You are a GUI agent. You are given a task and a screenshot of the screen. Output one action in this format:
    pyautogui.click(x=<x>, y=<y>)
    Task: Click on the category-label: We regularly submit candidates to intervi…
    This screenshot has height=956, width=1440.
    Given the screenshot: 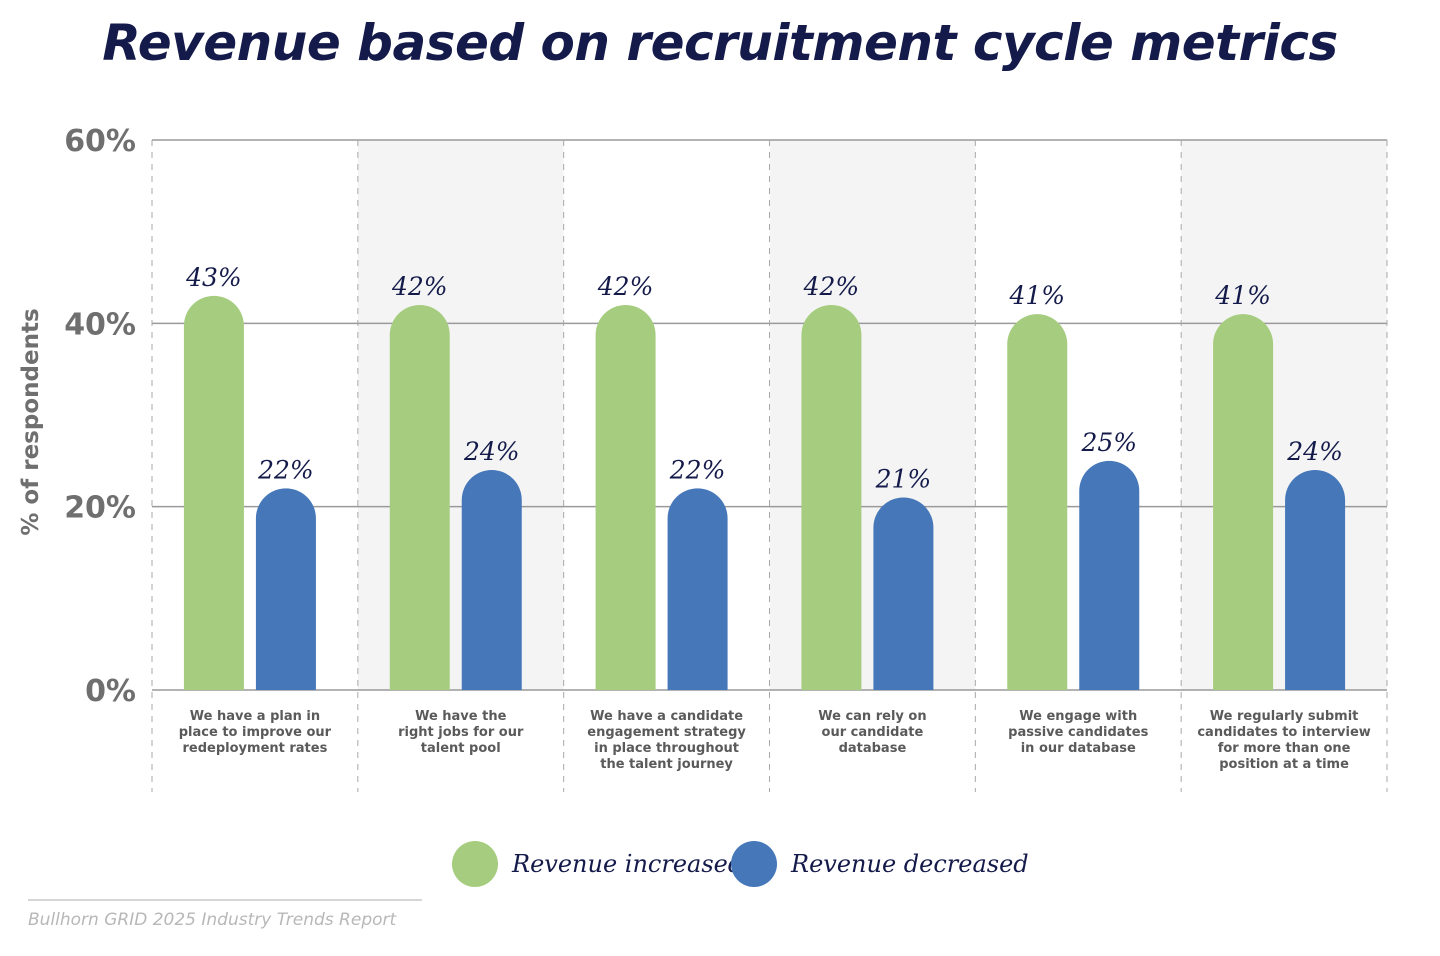 What is the action you would take?
    pyautogui.click(x=1283, y=740)
    